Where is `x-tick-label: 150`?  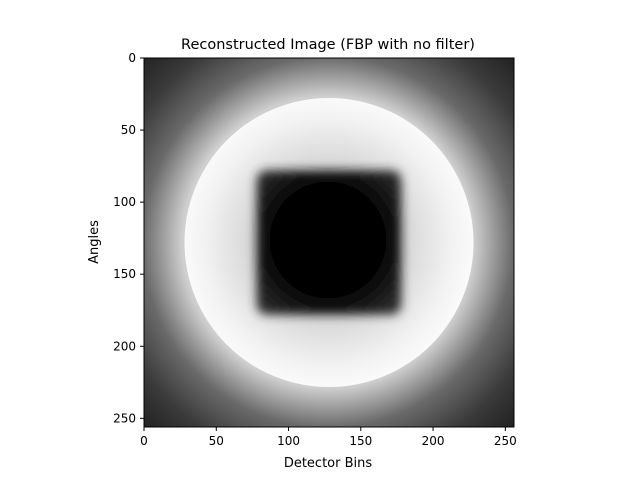 x-tick-label: 150 is located at coordinates (360, 441).